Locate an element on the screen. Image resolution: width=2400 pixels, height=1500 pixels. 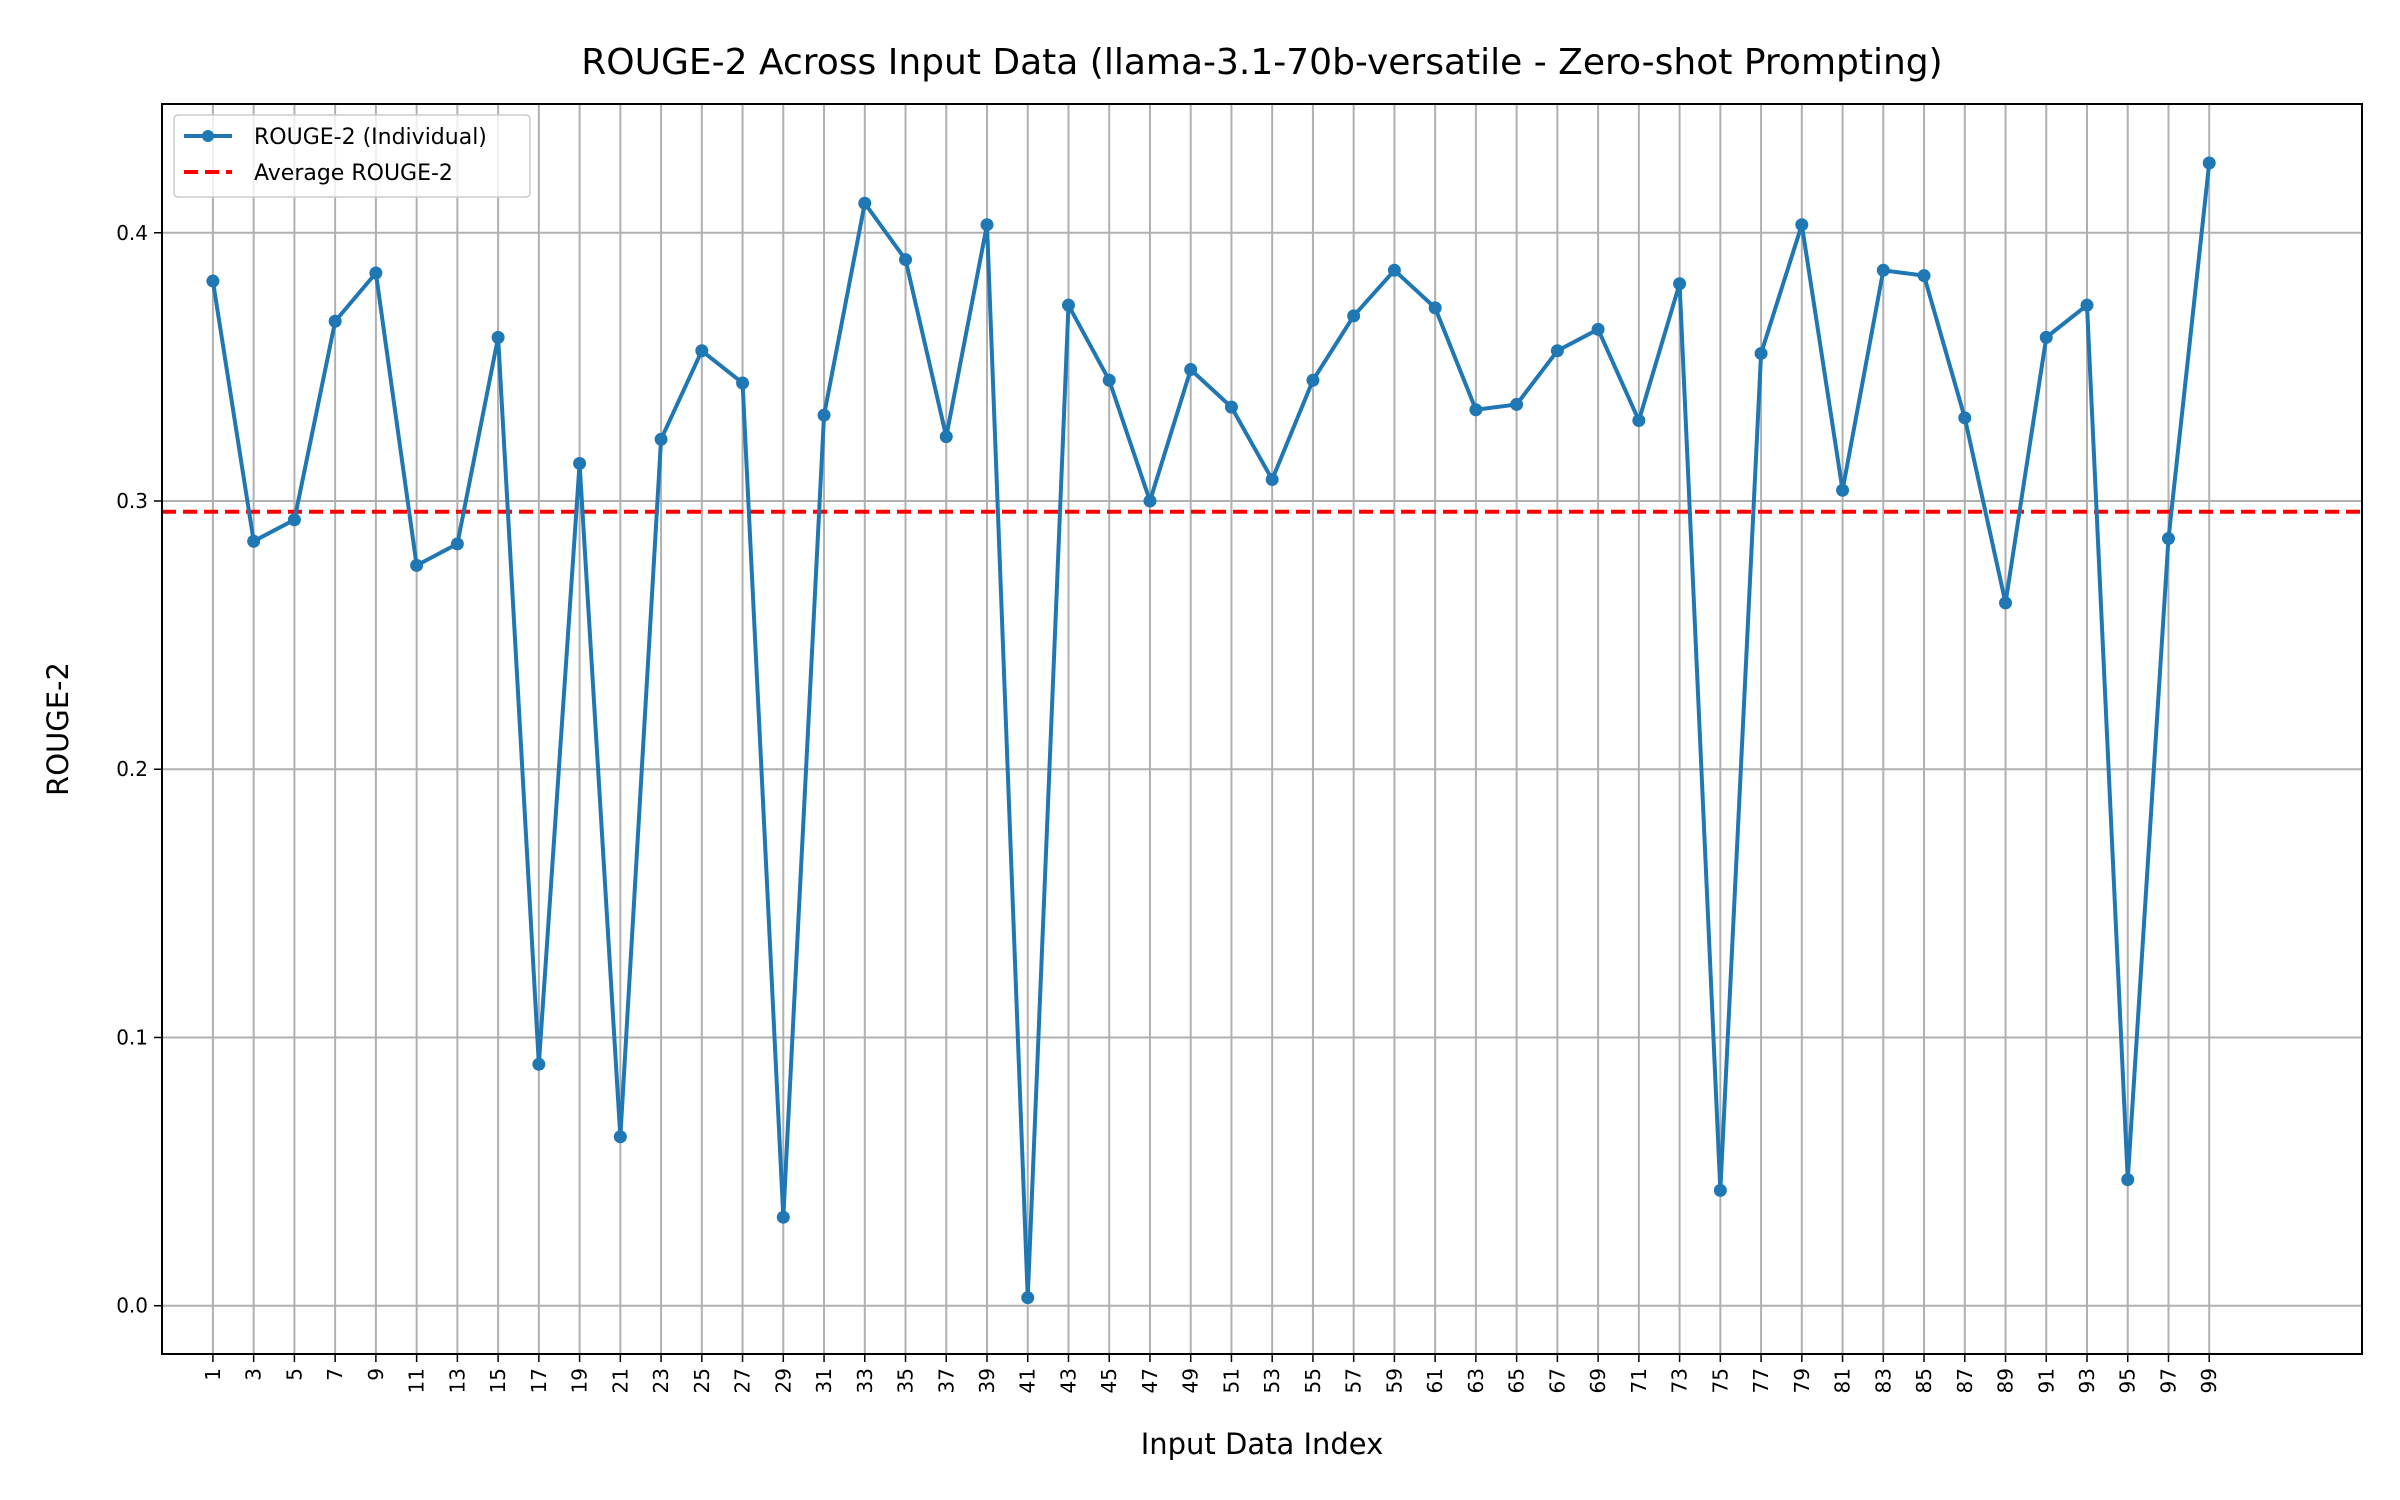
x-tick-label: 77 is located at coordinates (1761, 1380).